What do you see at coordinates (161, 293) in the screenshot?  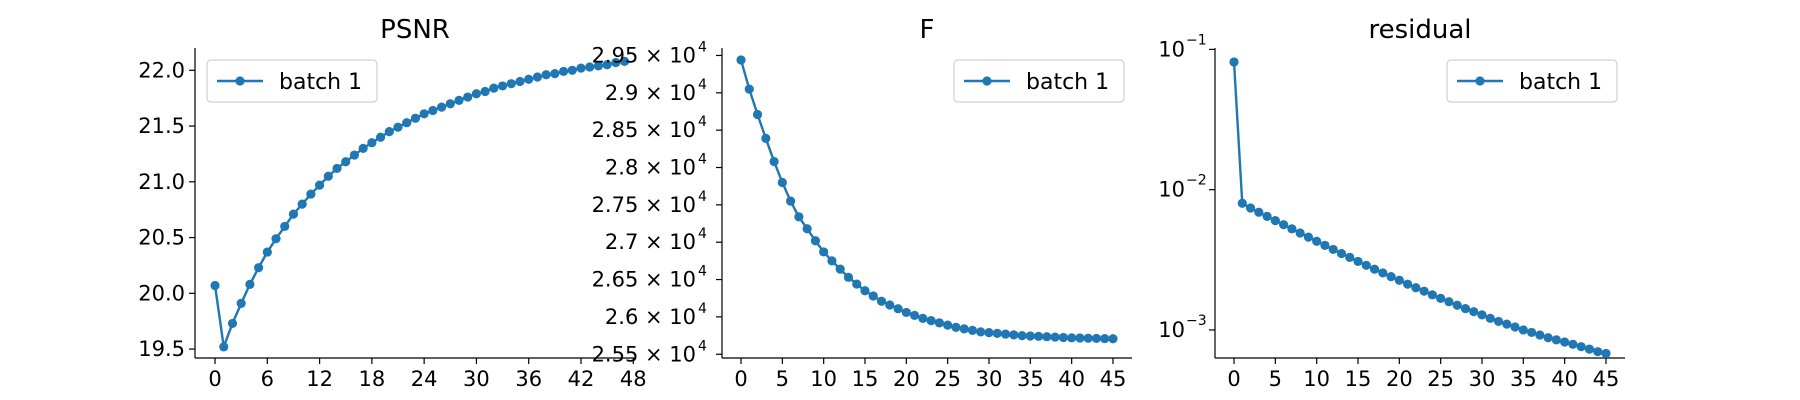 I see `y-tick-label: 20.0` at bounding box center [161, 293].